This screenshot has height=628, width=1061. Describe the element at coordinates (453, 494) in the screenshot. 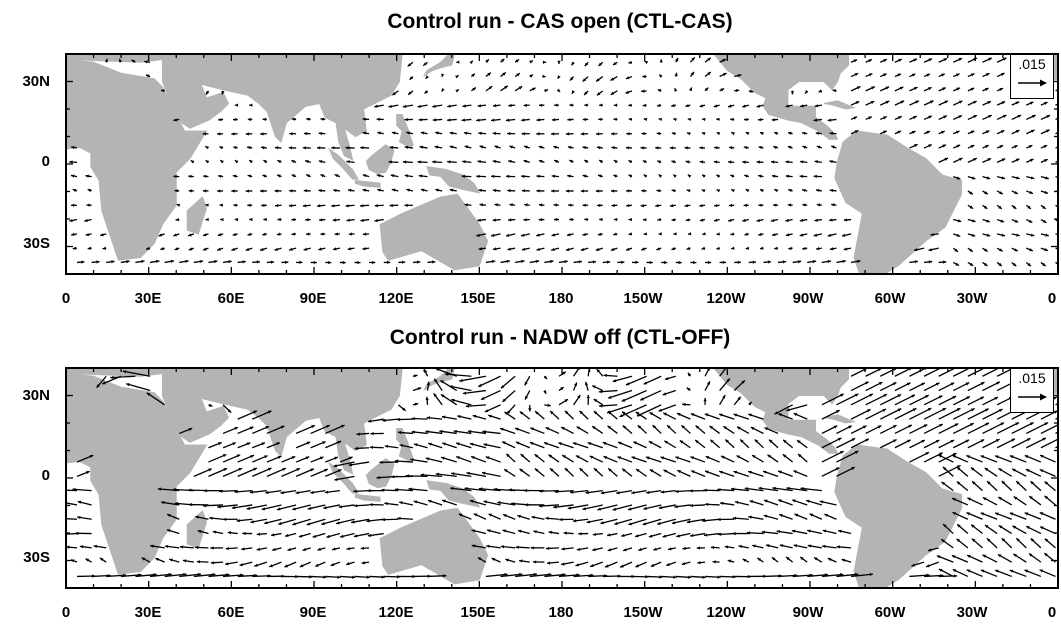

I see `land-new-guinea` at that location.